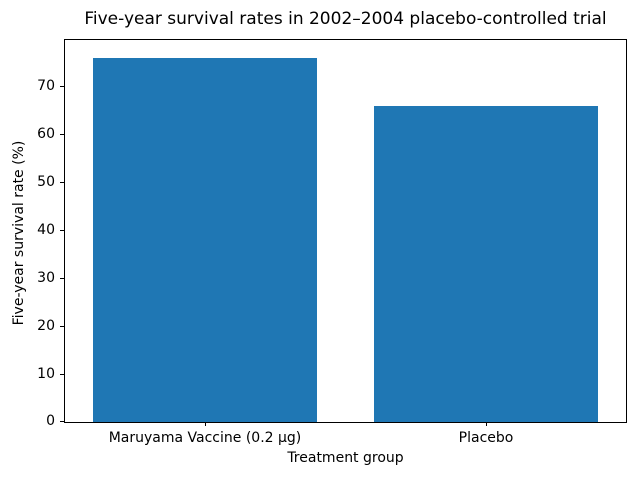 This screenshot has height=480, width=640. What do you see at coordinates (46, 182) in the screenshot?
I see `y-tick-label: 50` at bounding box center [46, 182].